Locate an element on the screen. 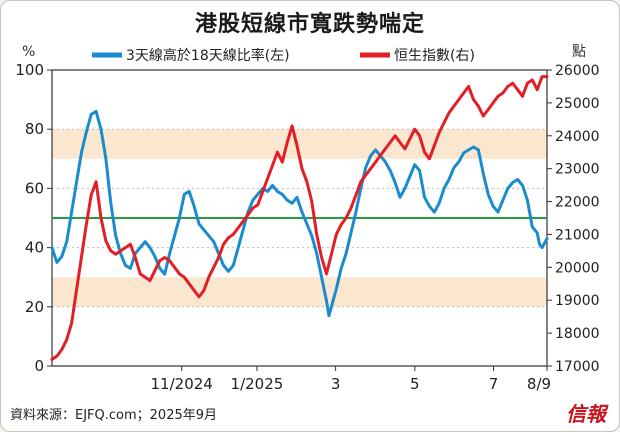 This screenshot has width=620, height=432. right-tick-label: 23000 is located at coordinates (577, 170).